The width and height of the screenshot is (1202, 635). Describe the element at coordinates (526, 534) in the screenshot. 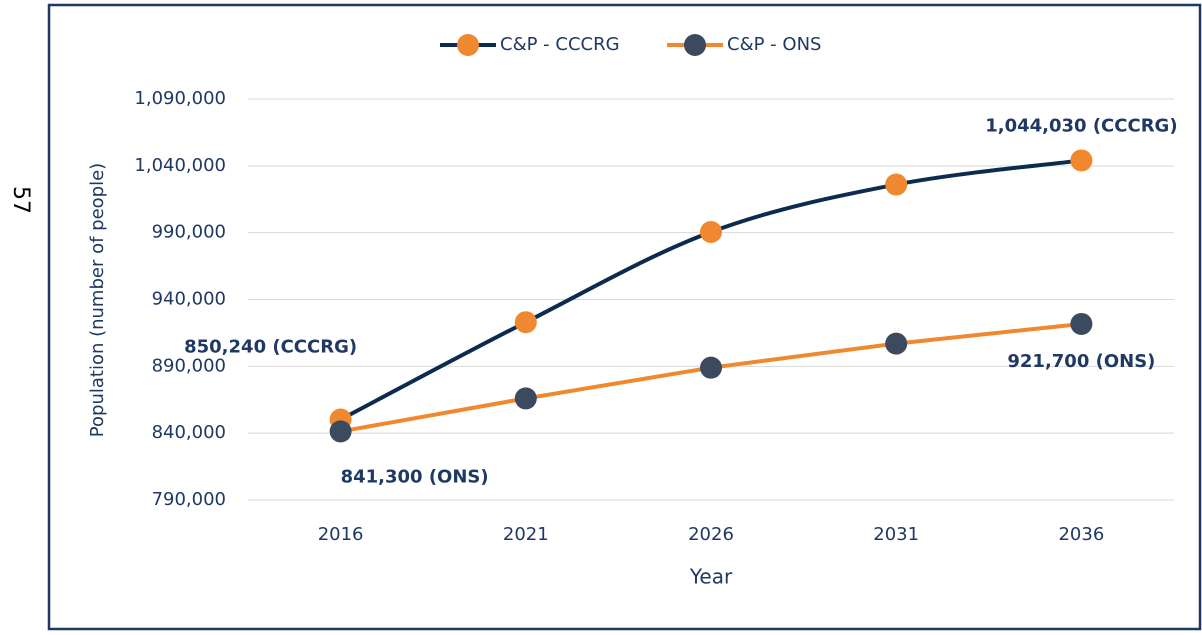

I see `x-tick-label: 2021` at that location.